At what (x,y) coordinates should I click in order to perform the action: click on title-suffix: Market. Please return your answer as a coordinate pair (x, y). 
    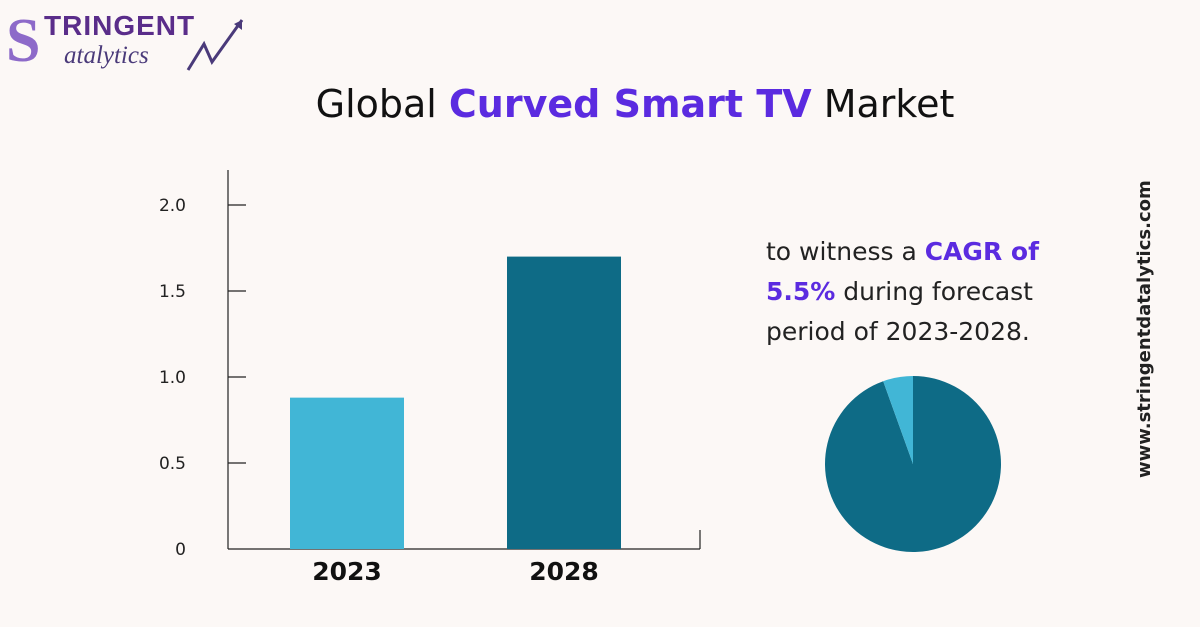
    Looking at the image, I should click on (883, 104).